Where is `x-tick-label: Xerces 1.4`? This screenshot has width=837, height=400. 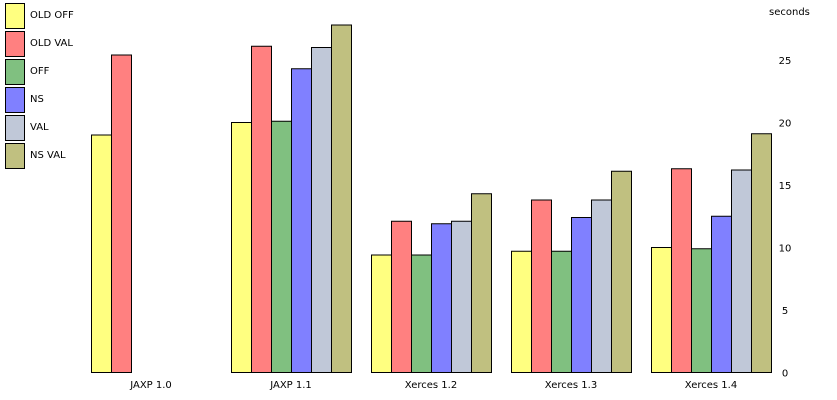
x-tick-label: Xerces 1.4 is located at coordinates (711, 385).